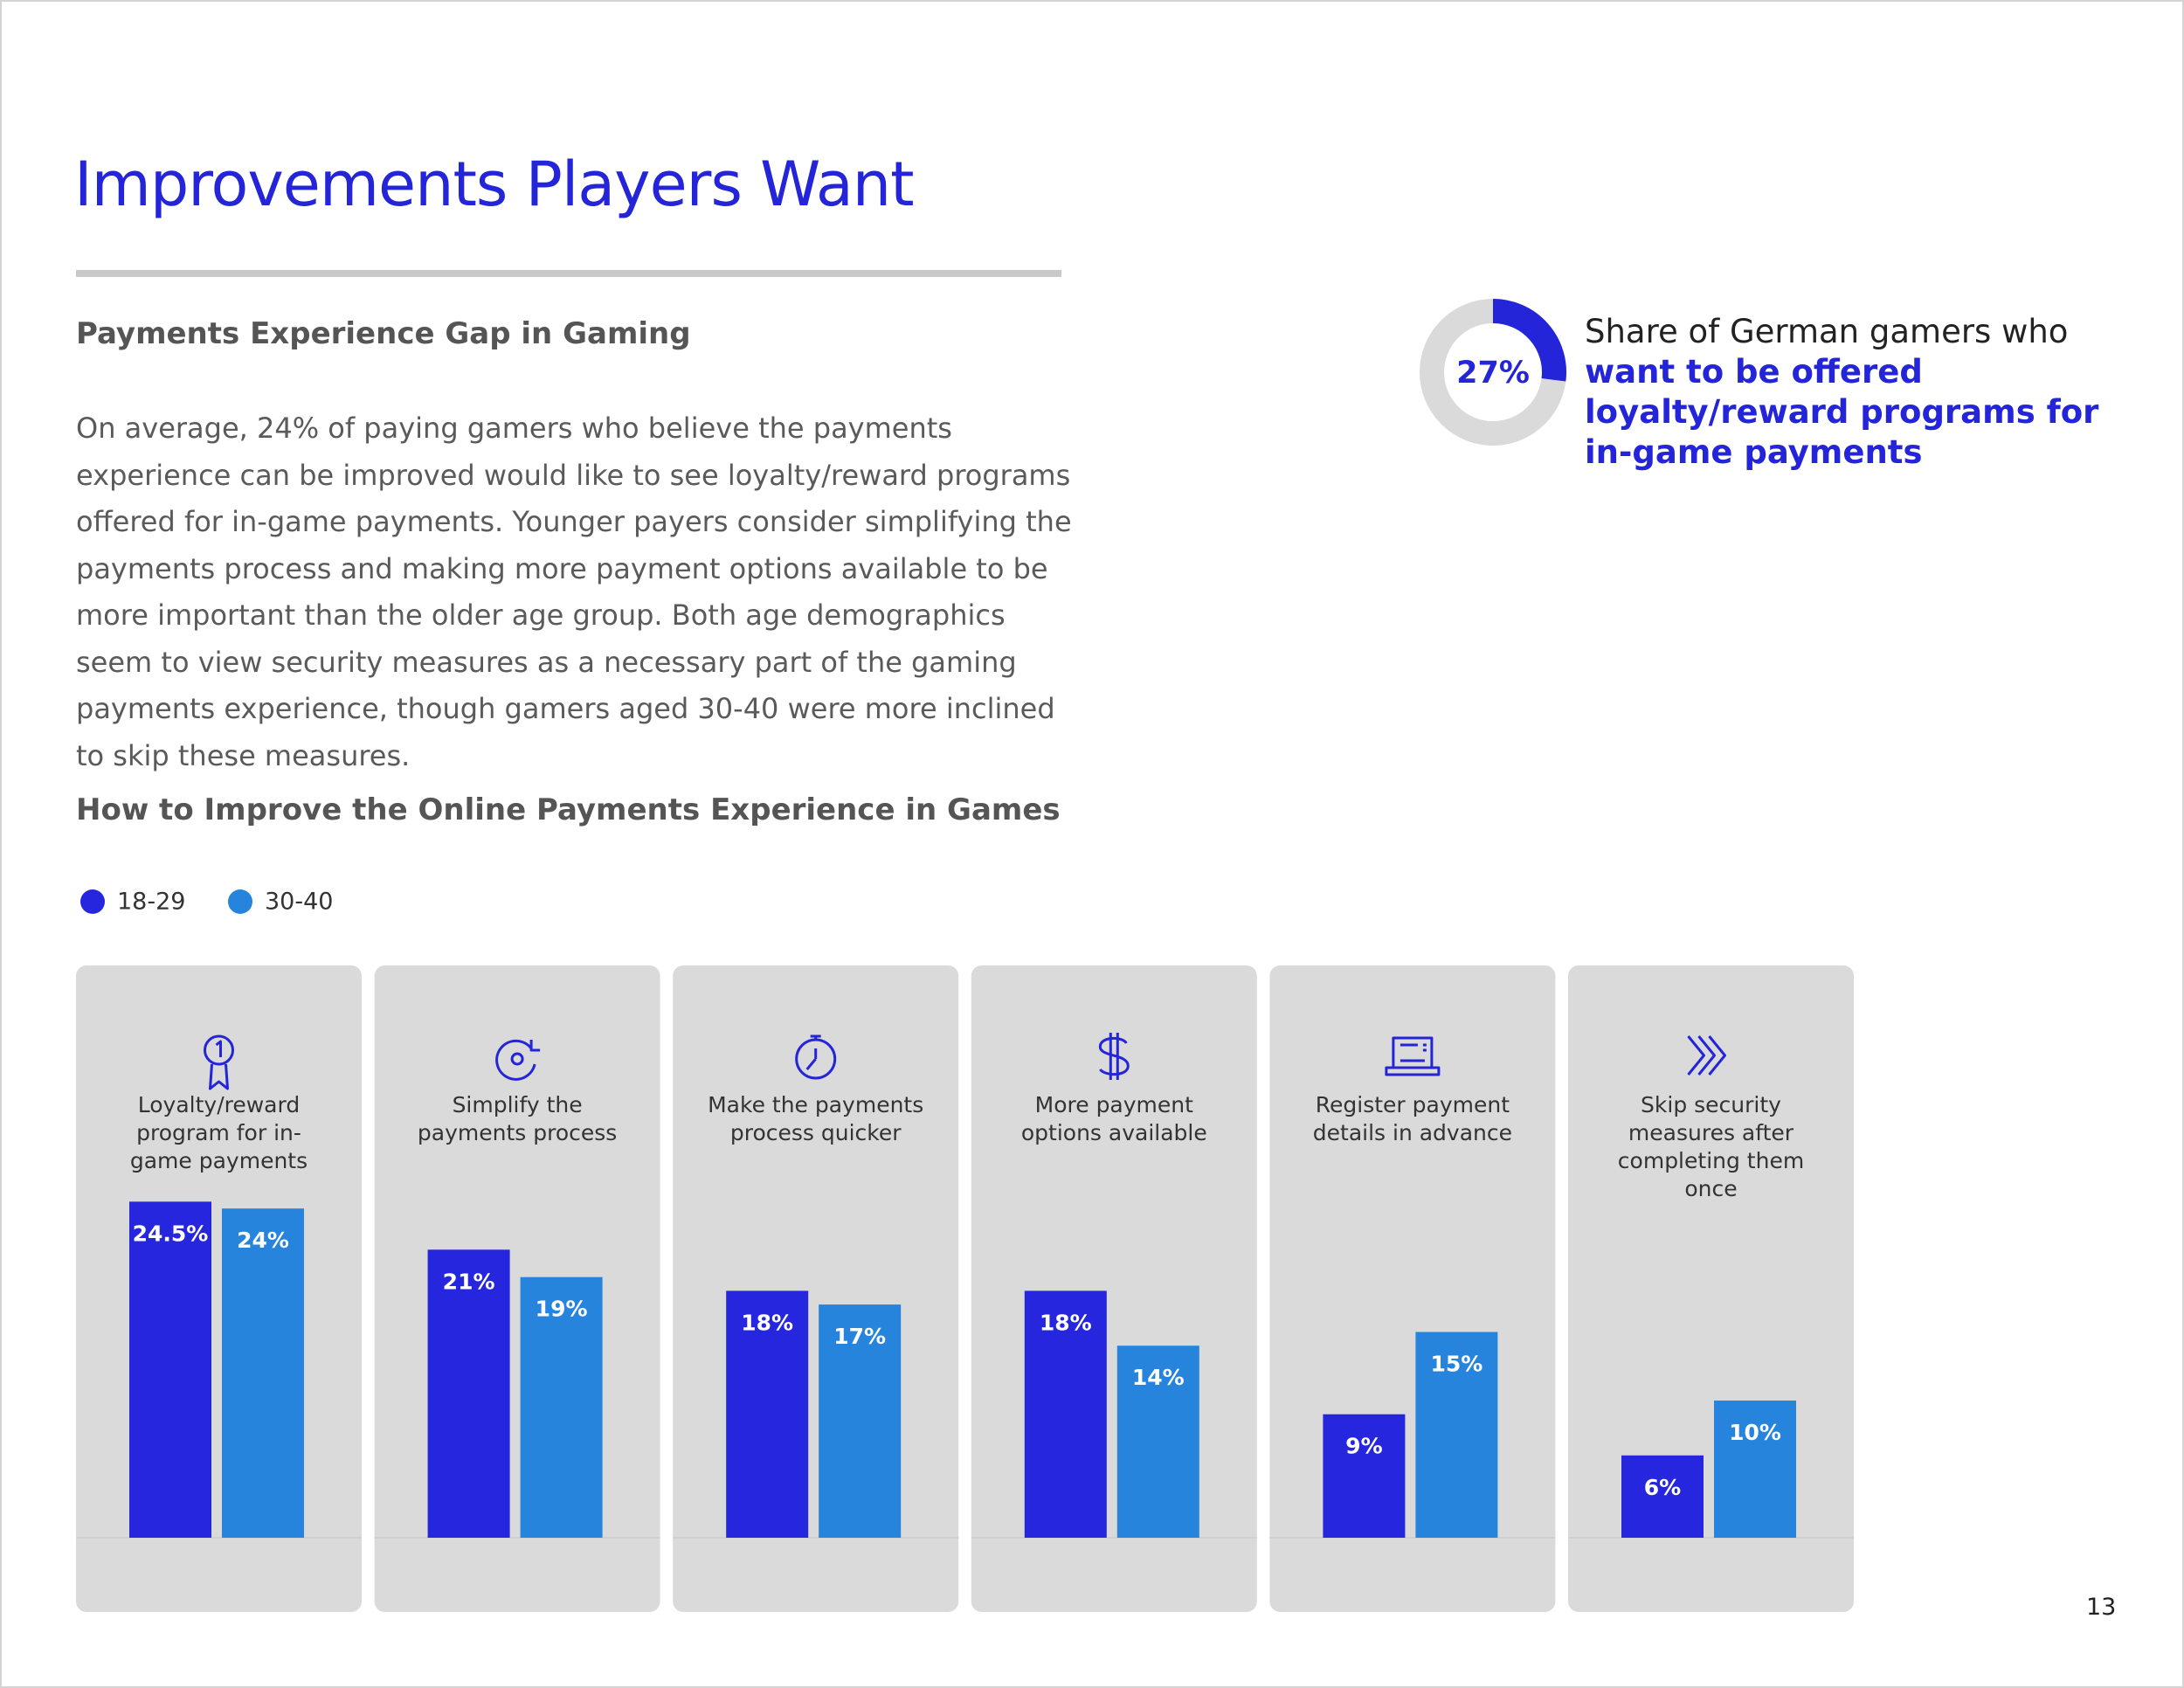 The width and height of the screenshot is (2184, 1688). I want to click on value-label: 21%, so click(469, 1281).